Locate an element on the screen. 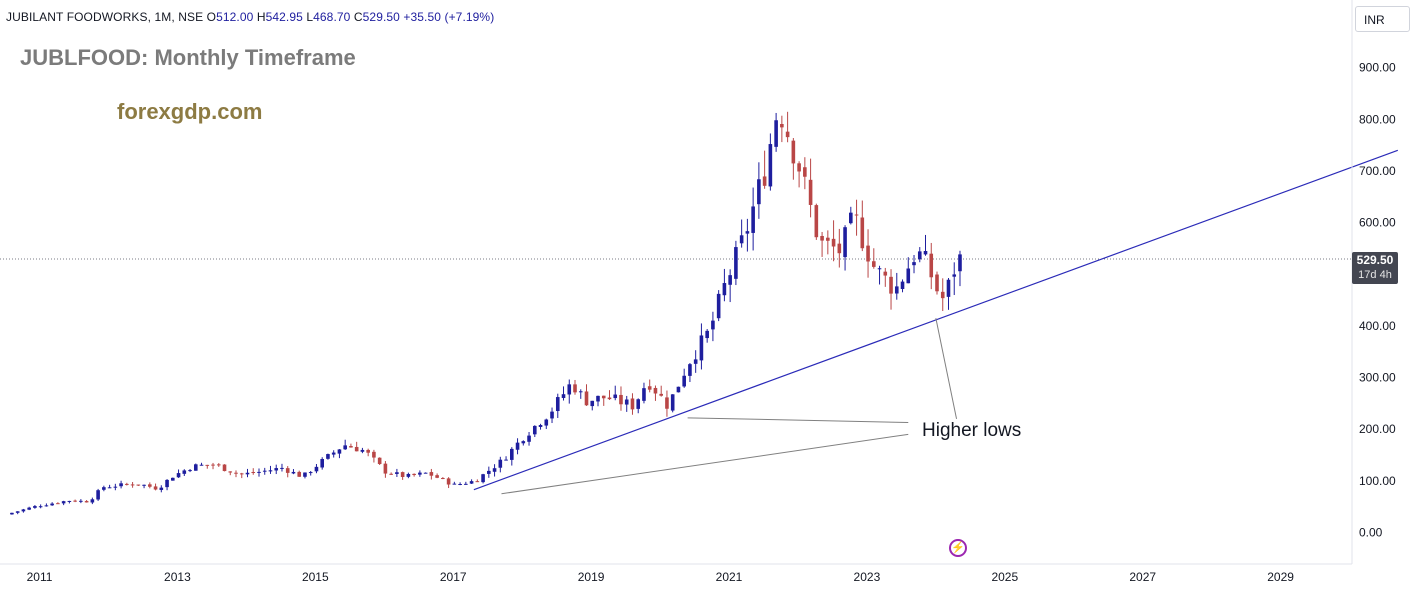 Image resolution: width=1418 pixels, height=595 pixels. symbol-label: JUBILANT FOODWORKS, 1M, NSE is located at coordinates (105, 17).